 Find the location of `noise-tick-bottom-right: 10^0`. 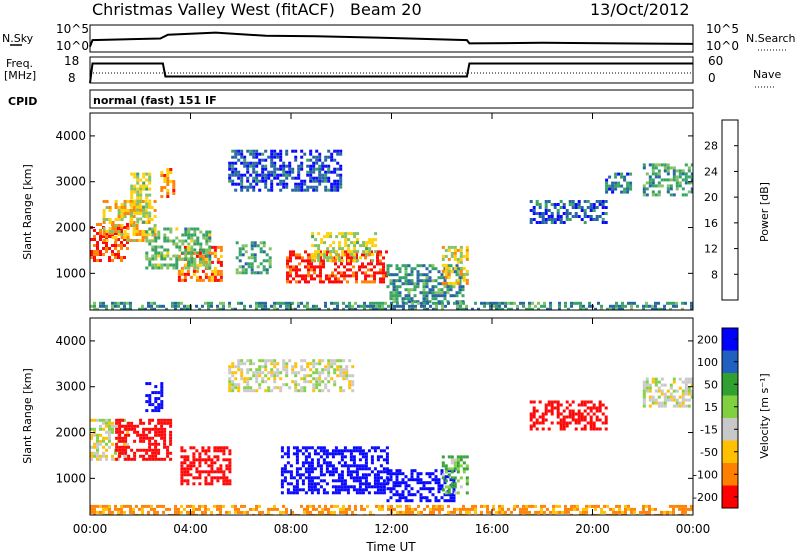

noise-tick-bottom-right: 10^0 is located at coordinates (722, 46).